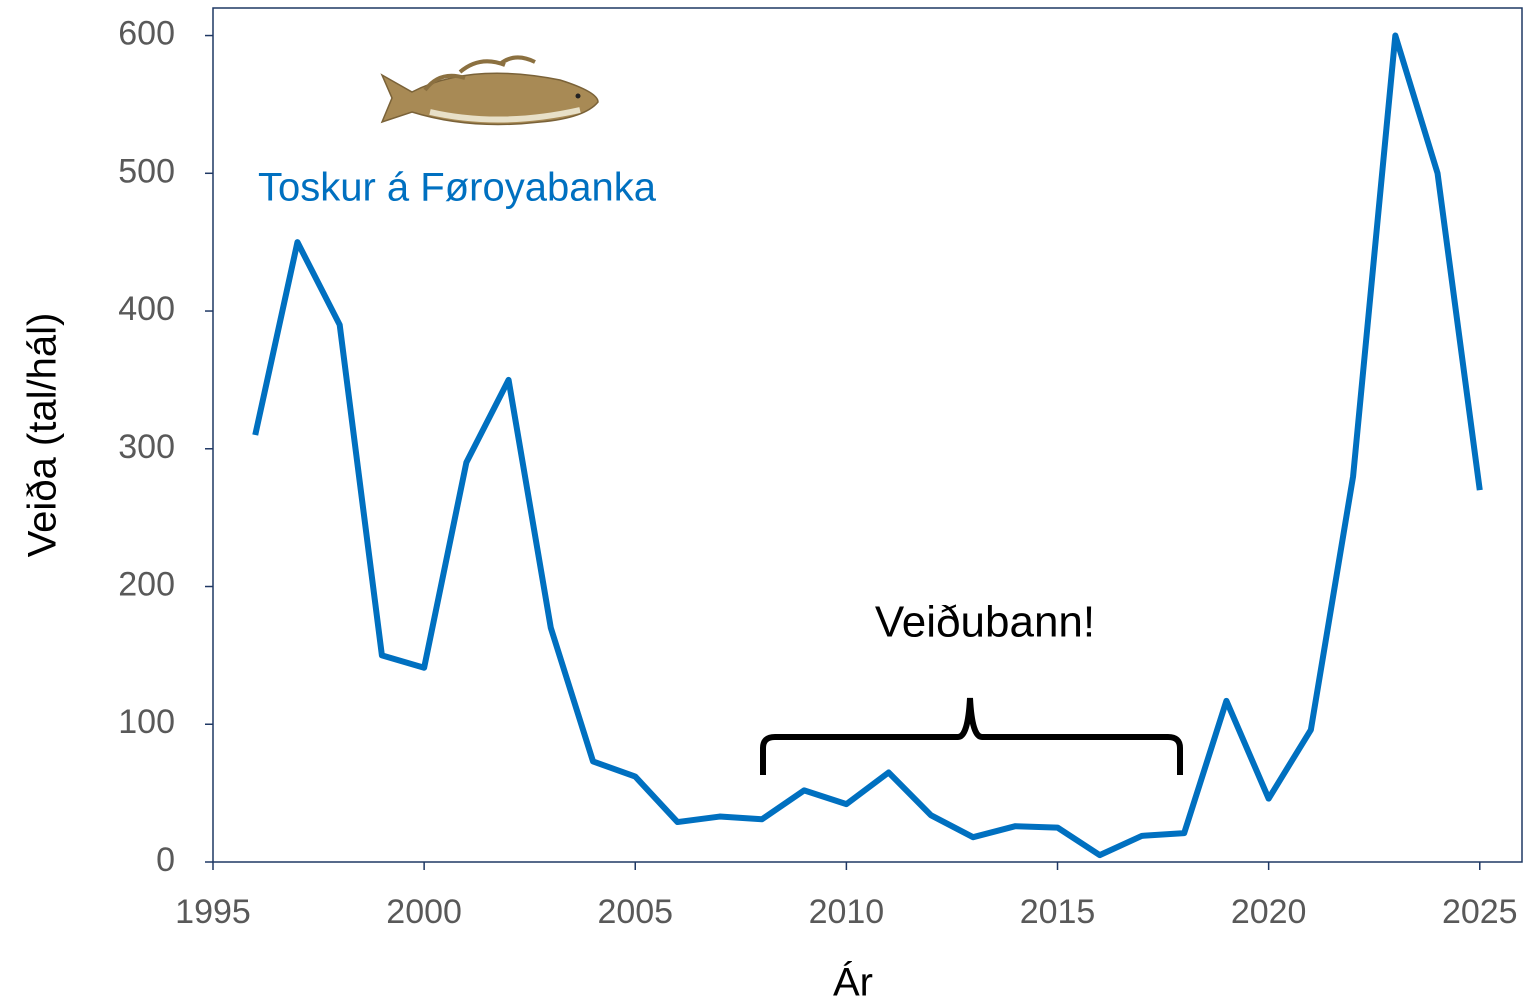 The image size is (1535, 1006). Describe the element at coordinates (43, 435) in the screenshot. I see `y-axis-label: Veiða (tal/hál)` at that location.